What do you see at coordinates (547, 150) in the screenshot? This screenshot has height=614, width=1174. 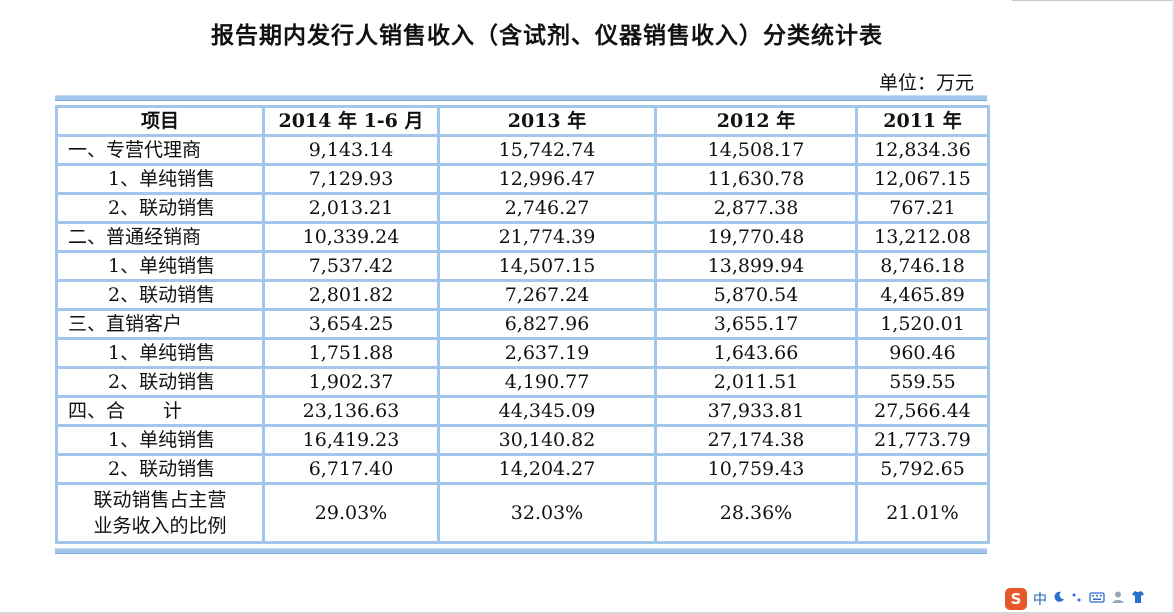 I see `table-cell: 15,742.74` at bounding box center [547, 150].